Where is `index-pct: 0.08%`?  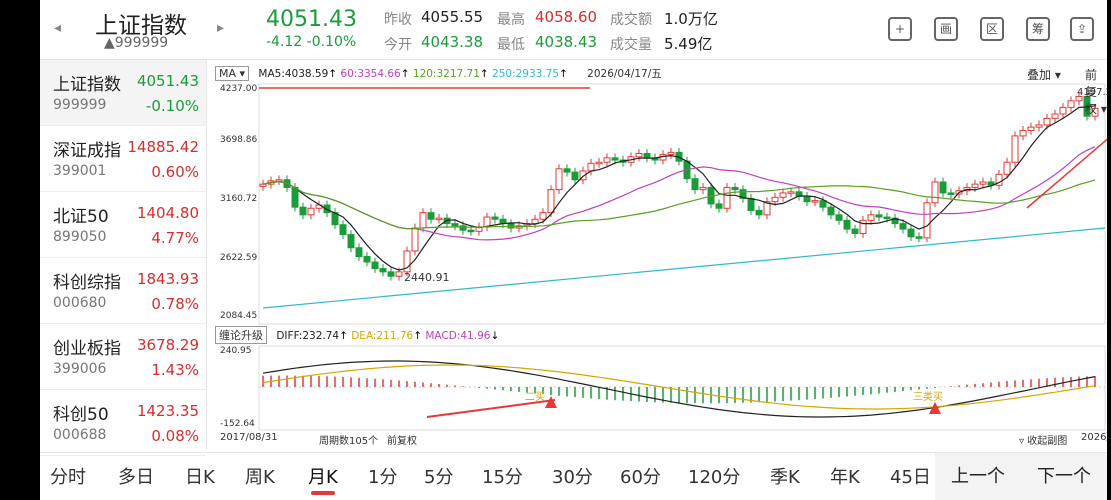
index-pct: 0.08% is located at coordinates (175, 436).